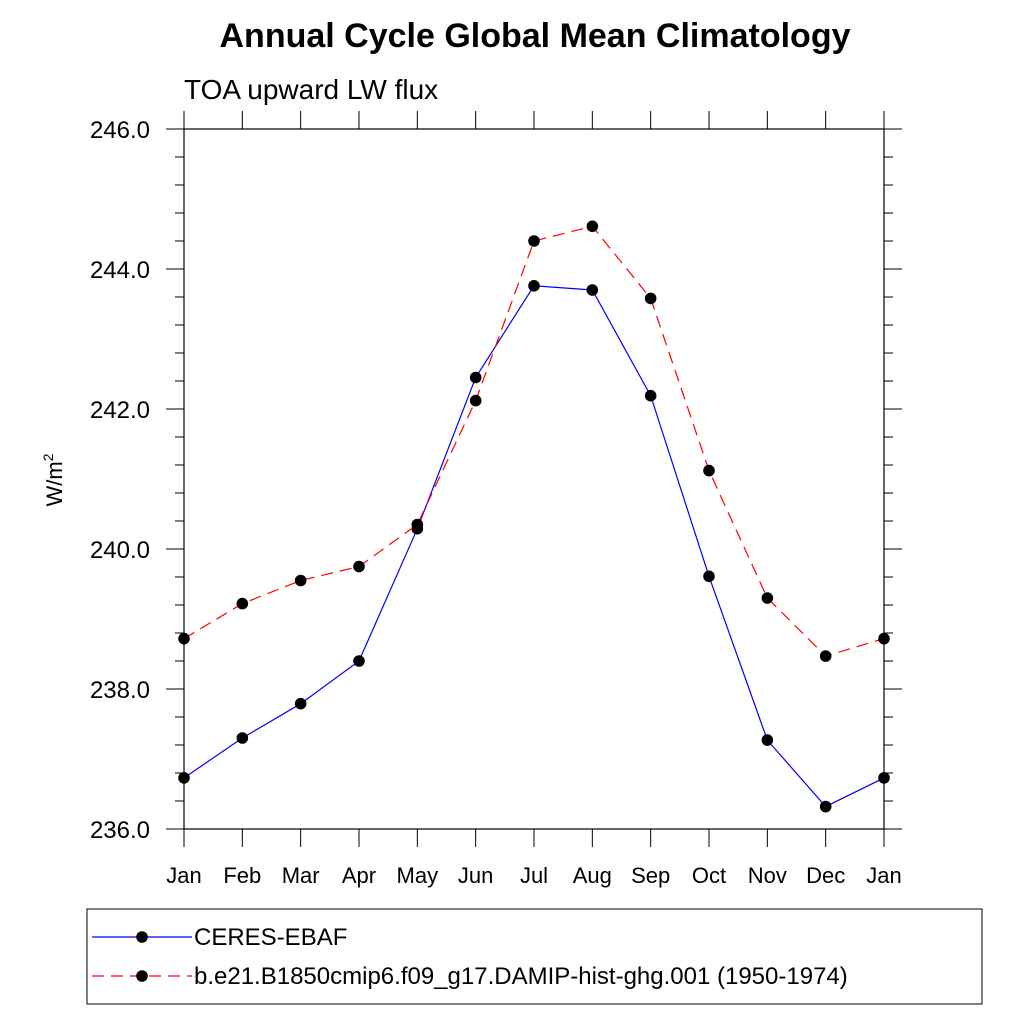 This screenshot has height=1029, width=1024. Describe the element at coordinates (120, 830) in the screenshot. I see `y-tick-label: 236.0` at that location.